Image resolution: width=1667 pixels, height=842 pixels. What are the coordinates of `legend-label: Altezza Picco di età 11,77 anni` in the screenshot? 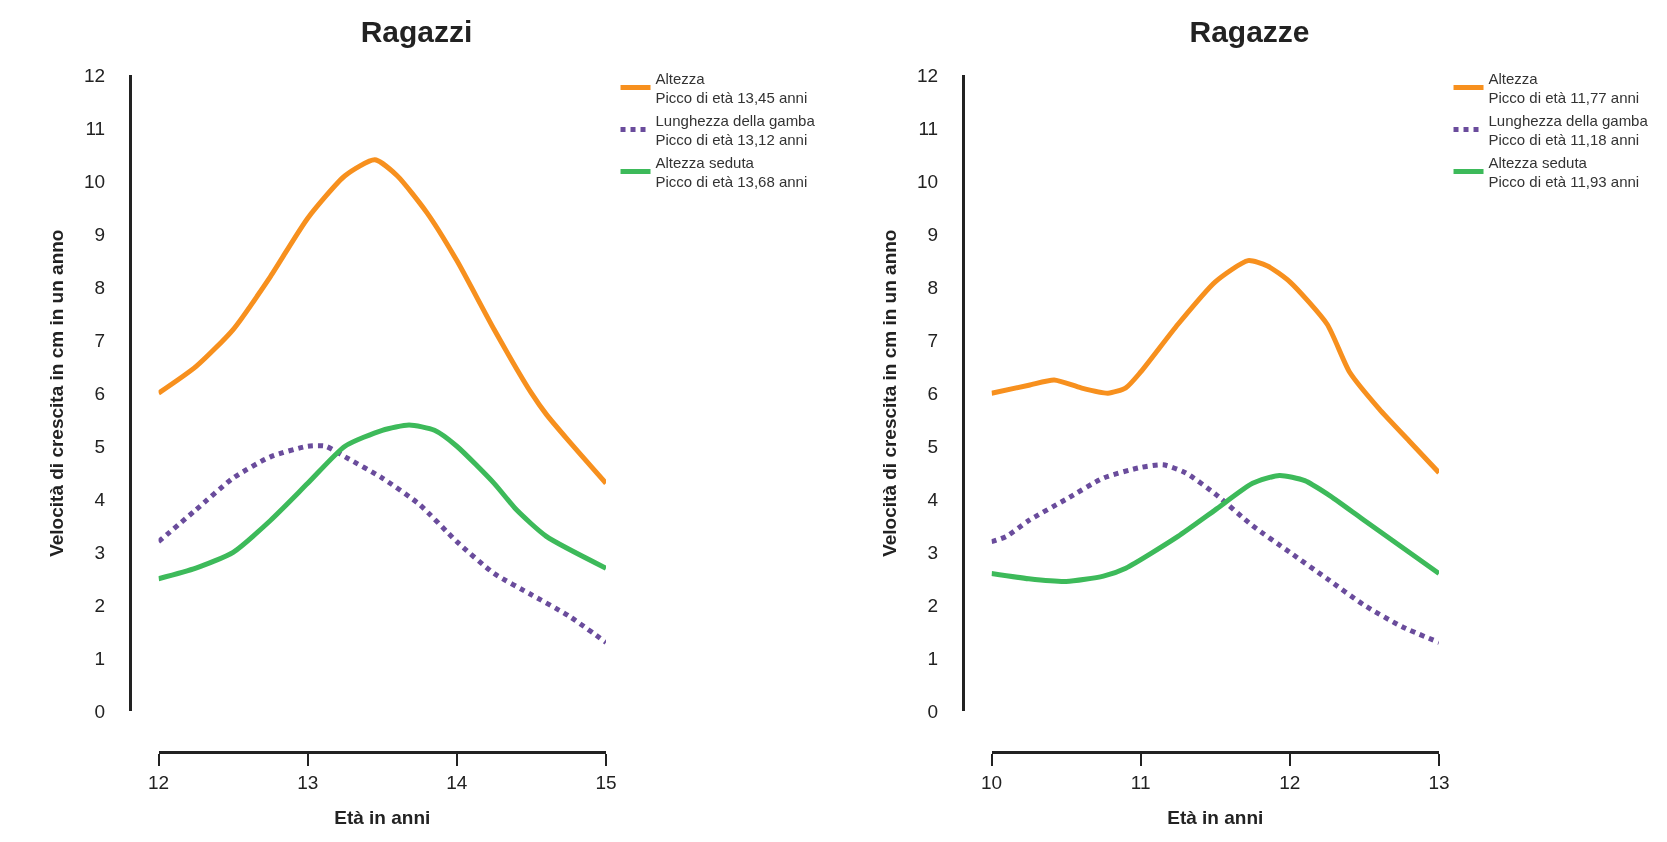 It's located at (1564, 88).